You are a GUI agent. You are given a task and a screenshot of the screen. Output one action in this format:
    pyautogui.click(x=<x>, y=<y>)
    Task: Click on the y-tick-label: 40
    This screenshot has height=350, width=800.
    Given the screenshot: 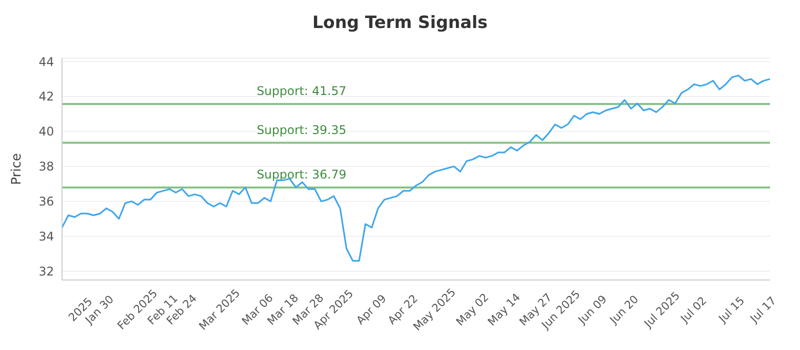 What is the action you would take?
    pyautogui.click(x=46, y=131)
    